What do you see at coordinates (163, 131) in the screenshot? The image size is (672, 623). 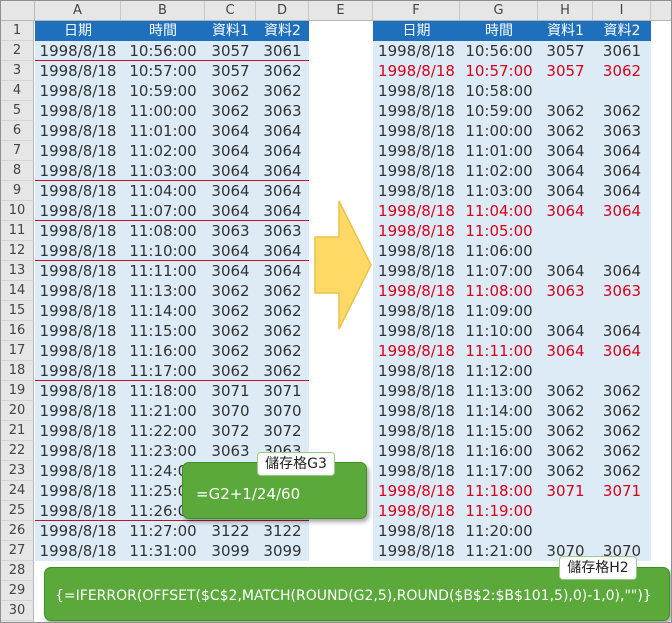 I see `table-cell: 11:01:00` at bounding box center [163, 131].